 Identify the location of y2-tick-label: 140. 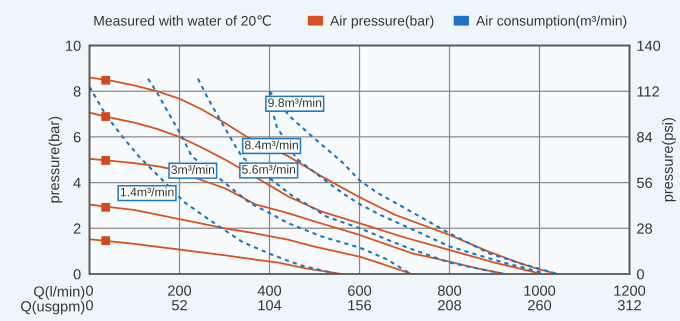
(649, 45).